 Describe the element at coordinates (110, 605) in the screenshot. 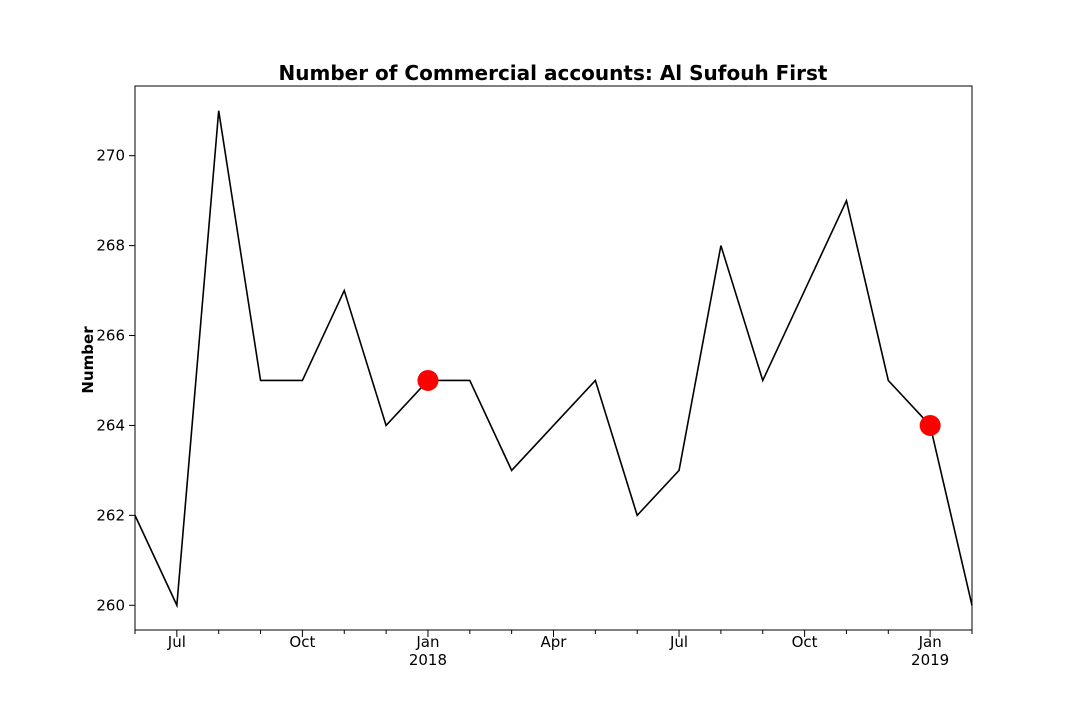

I see `y-tick-label: 260` at that location.